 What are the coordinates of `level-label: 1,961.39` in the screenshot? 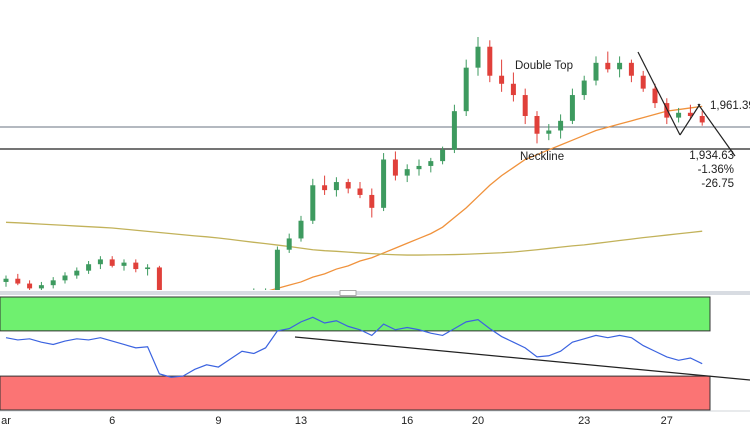 It's located at (730, 106).